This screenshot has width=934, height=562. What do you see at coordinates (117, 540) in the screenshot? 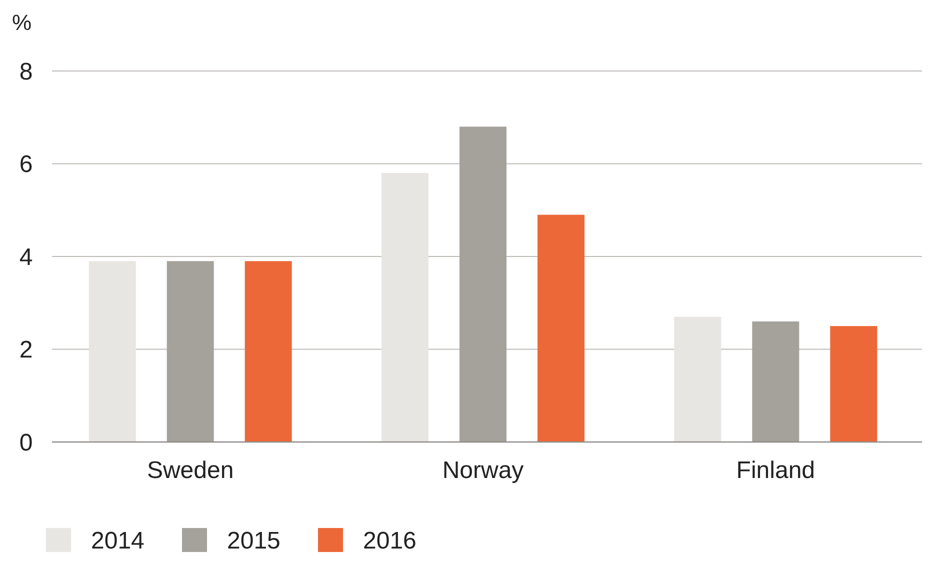
I see `legend-label: 2014` at bounding box center [117, 540].